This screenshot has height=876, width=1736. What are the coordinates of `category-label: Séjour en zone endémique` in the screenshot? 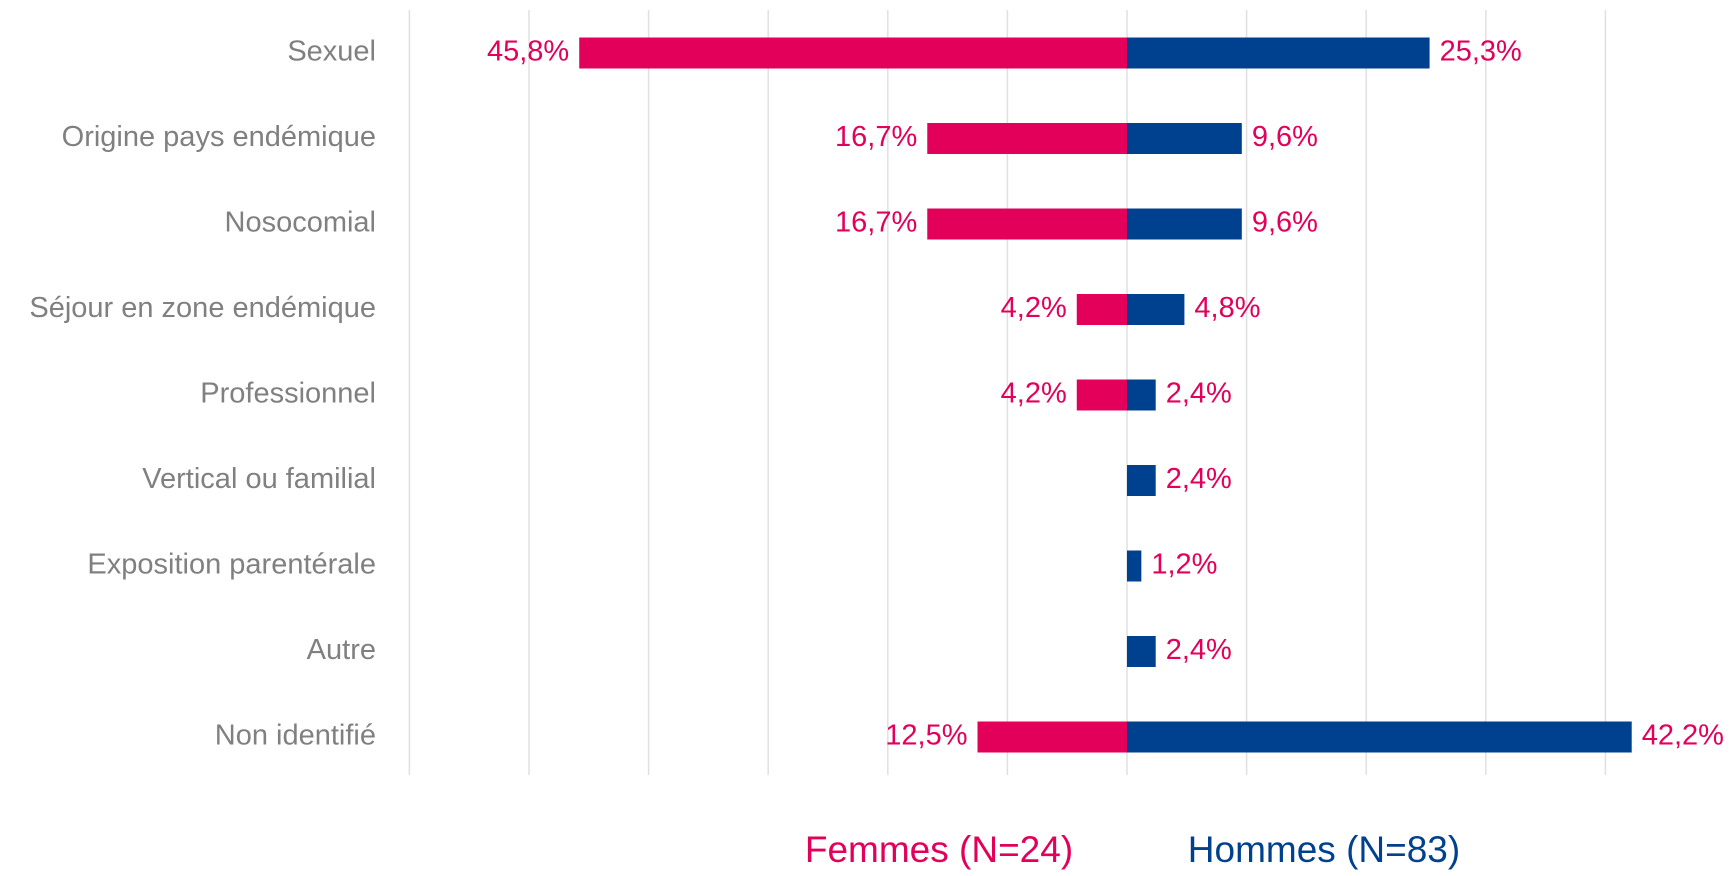 It's located at (202, 308).